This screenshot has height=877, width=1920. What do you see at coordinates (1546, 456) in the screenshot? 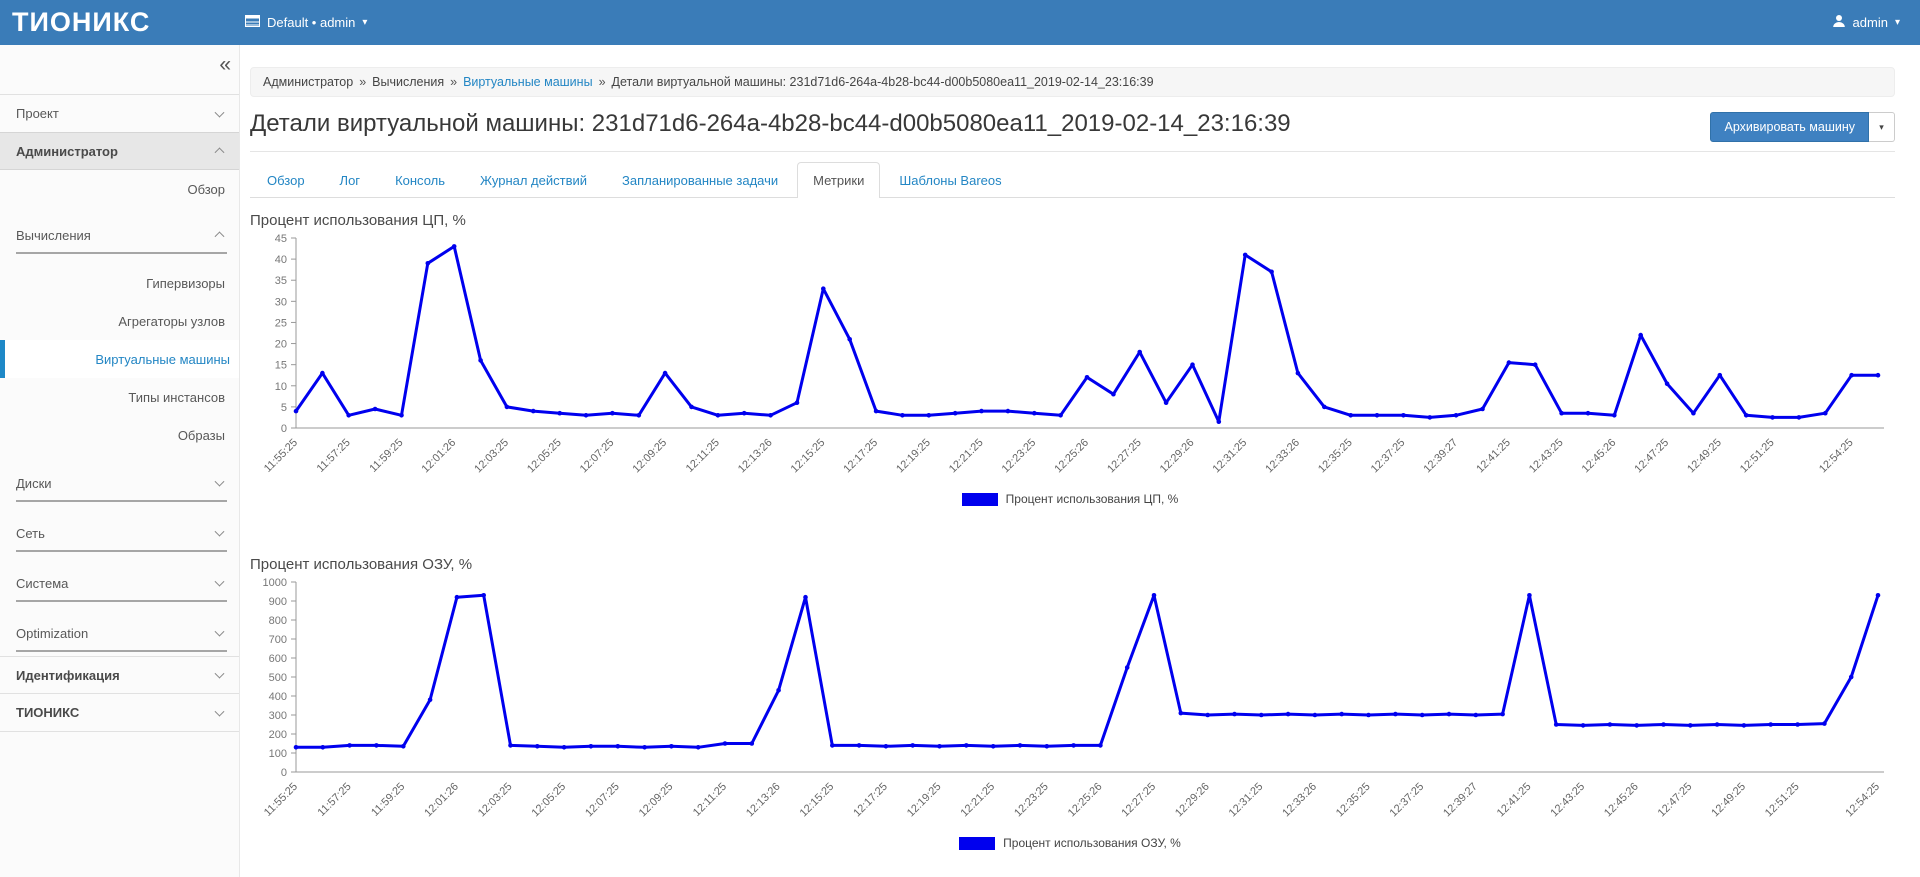
I see `svg-text: 12:43:25` at bounding box center [1546, 456].